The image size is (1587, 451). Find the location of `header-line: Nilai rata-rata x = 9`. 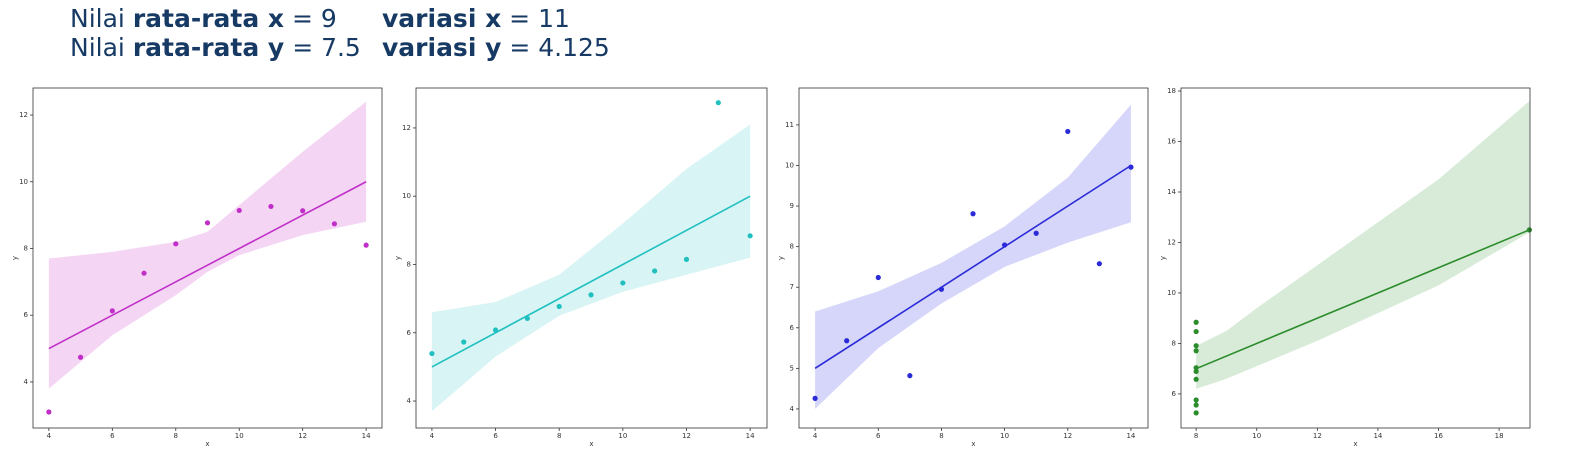

header-line: Nilai rata-rata x = 9 is located at coordinates (203, 18).